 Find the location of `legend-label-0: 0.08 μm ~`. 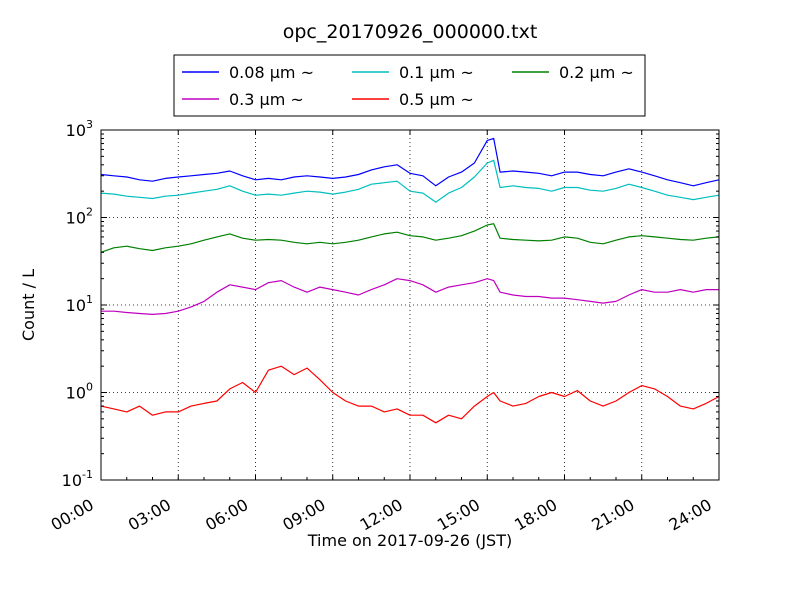

legend-label-0: 0.08 μm ~ is located at coordinates (271, 72).